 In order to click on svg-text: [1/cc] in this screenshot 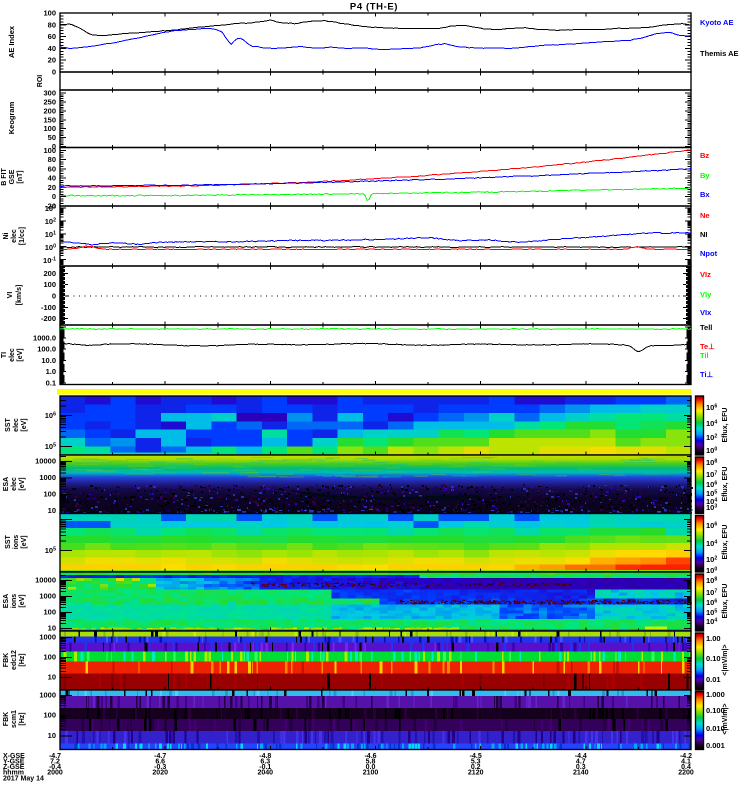, I will do `click(22, 236)`.